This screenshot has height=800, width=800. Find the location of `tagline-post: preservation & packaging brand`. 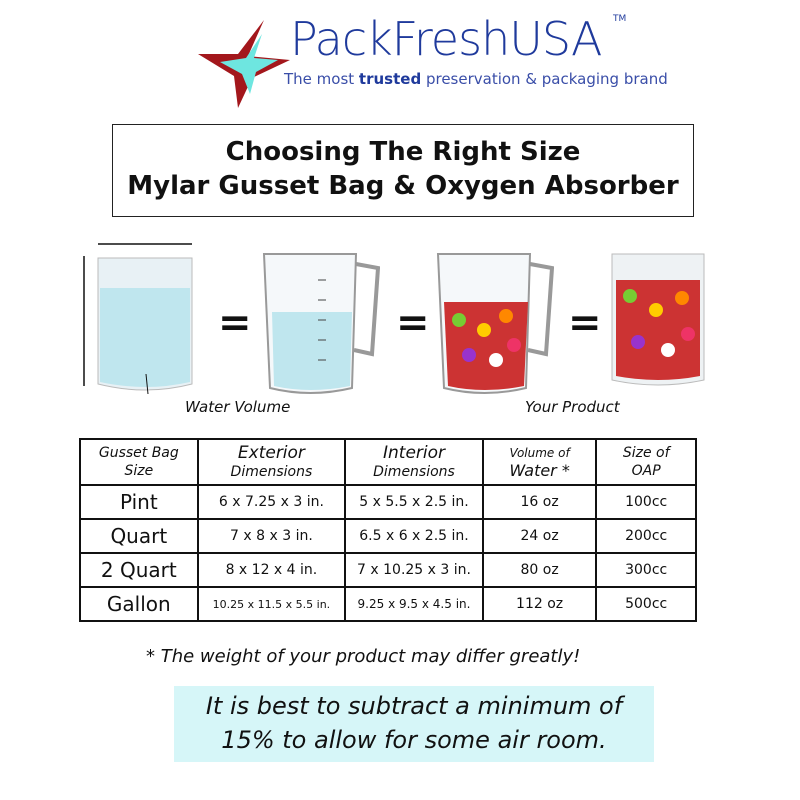

tagline-post: preservation & packaging brand is located at coordinates (544, 79).